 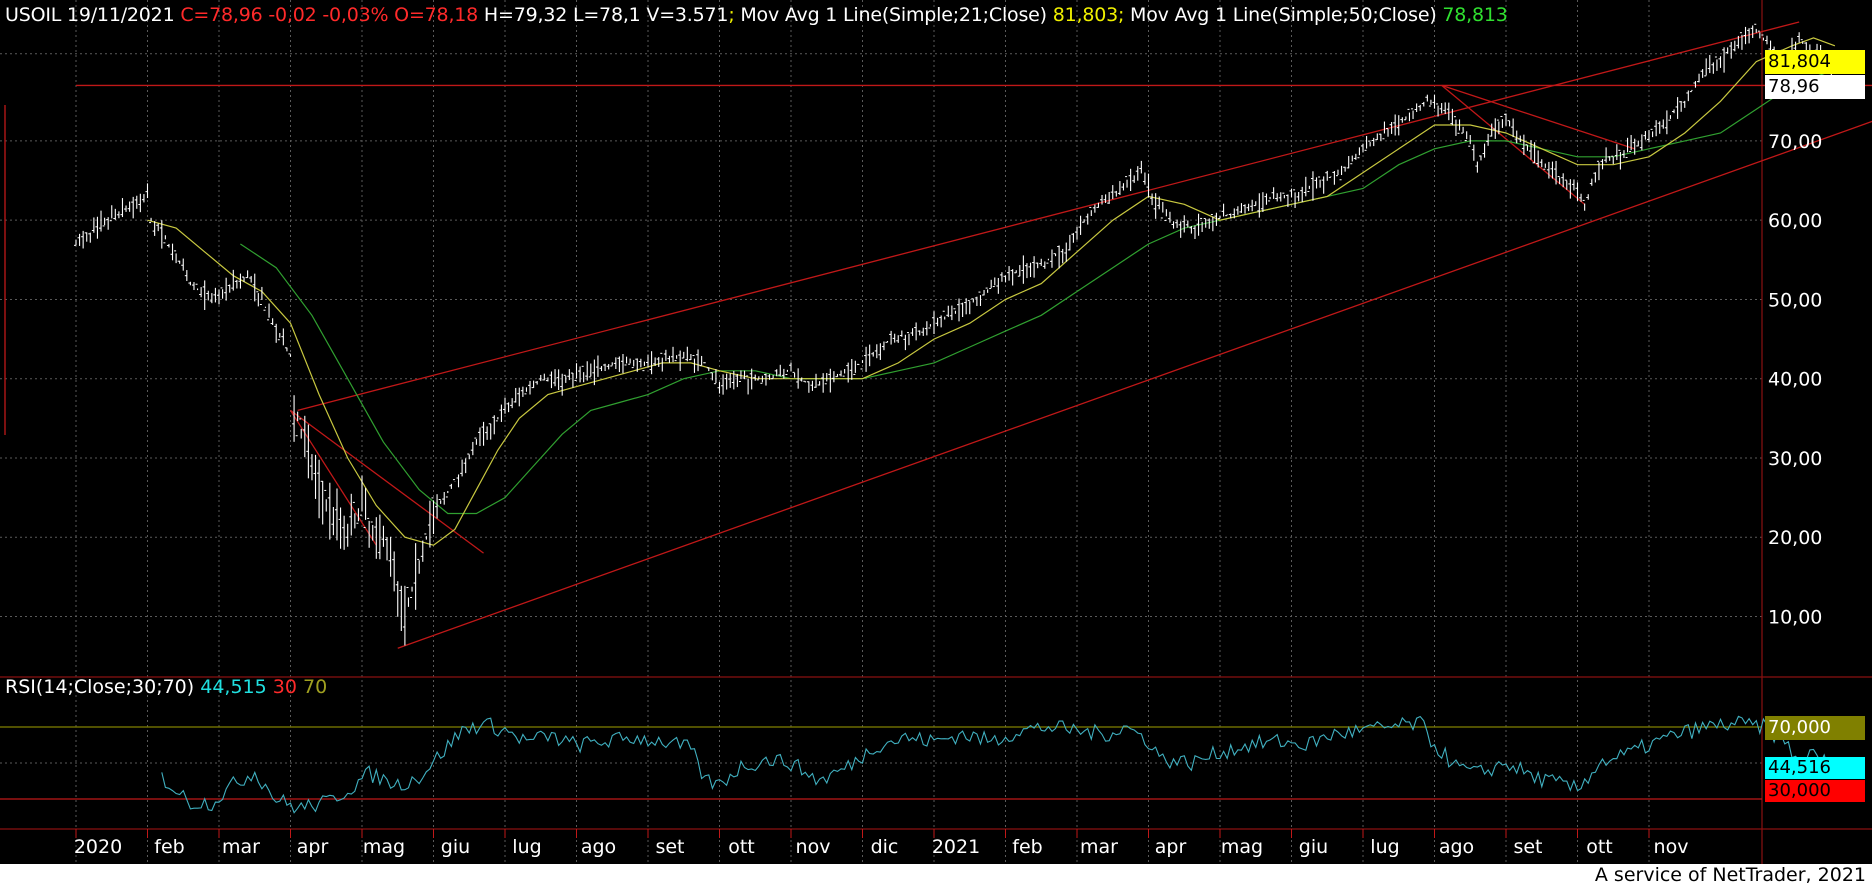 I want to click on ma21-price-tag: 81,804, so click(x=1815, y=62).